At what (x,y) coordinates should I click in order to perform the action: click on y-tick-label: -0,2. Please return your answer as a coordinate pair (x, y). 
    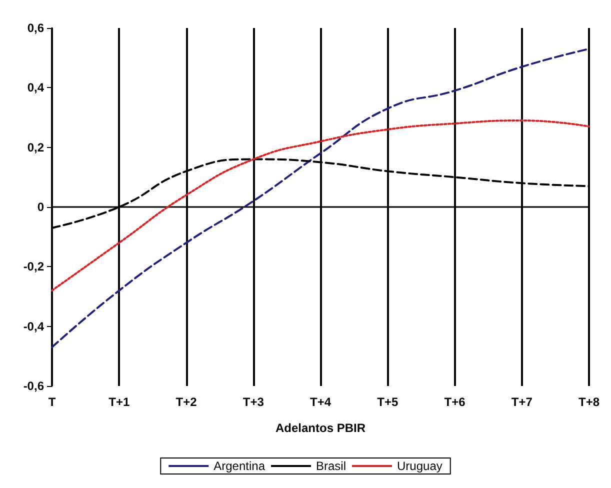
    Looking at the image, I should click on (33, 267).